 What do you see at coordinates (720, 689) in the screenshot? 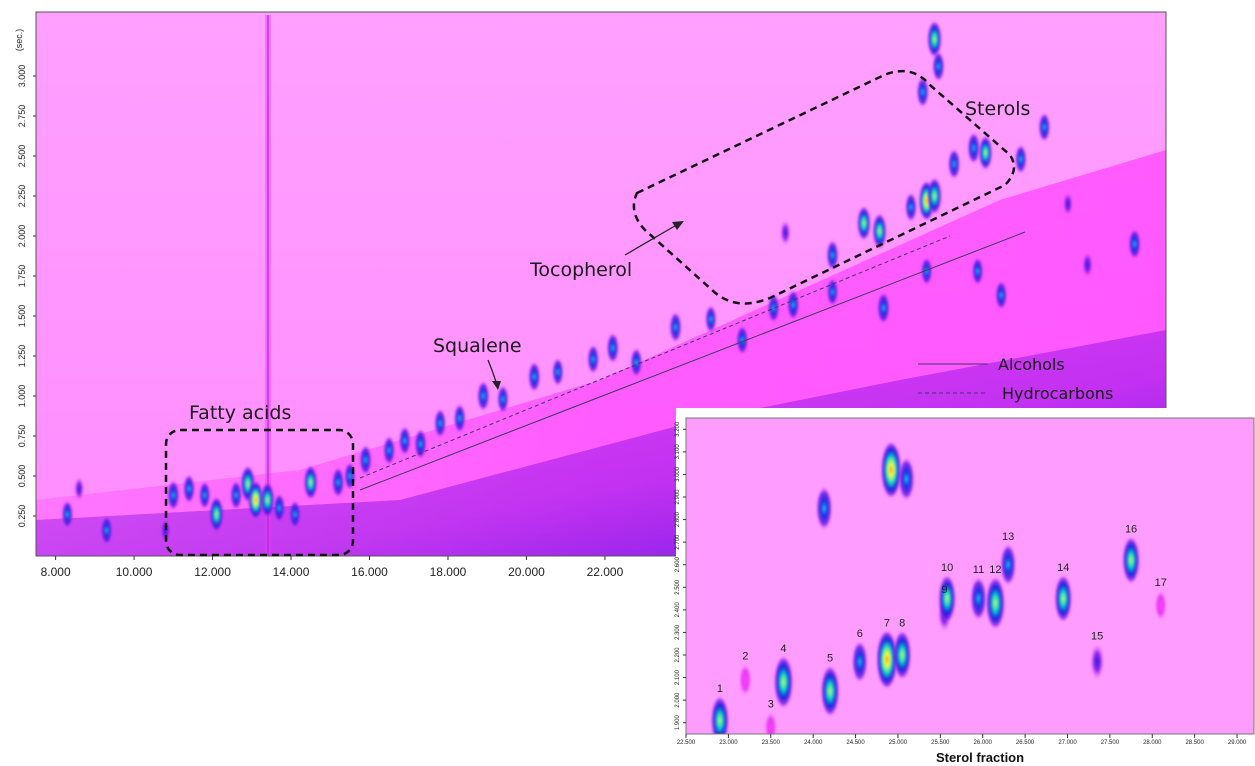
I see `peak-number-label: 1` at bounding box center [720, 689].